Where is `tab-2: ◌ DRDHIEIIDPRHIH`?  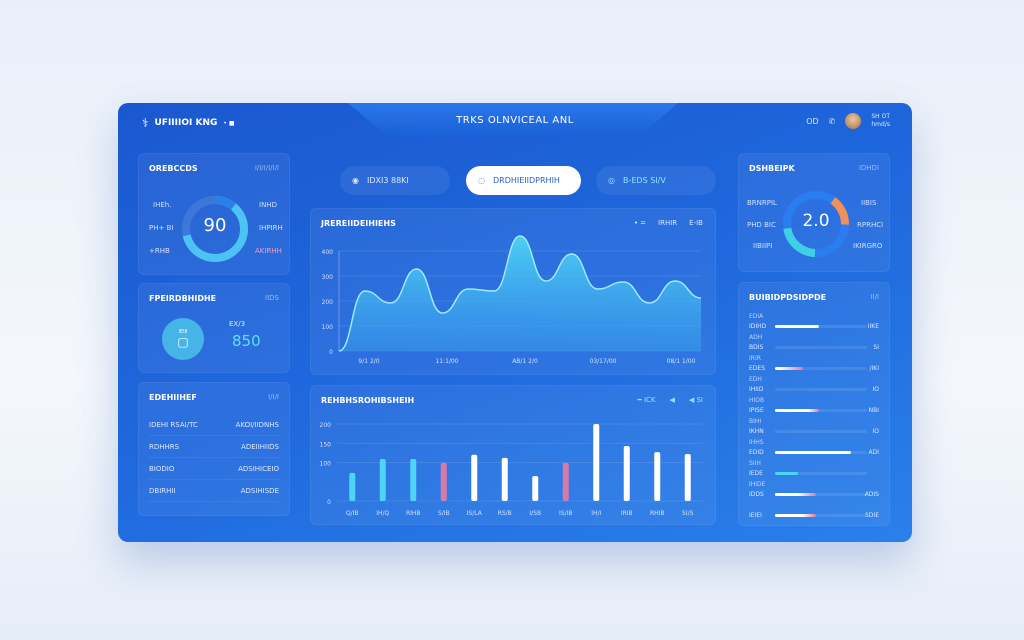
tab-2: ◌ DRDHIEIIDPRHIH is located at coordinates (523, 180).